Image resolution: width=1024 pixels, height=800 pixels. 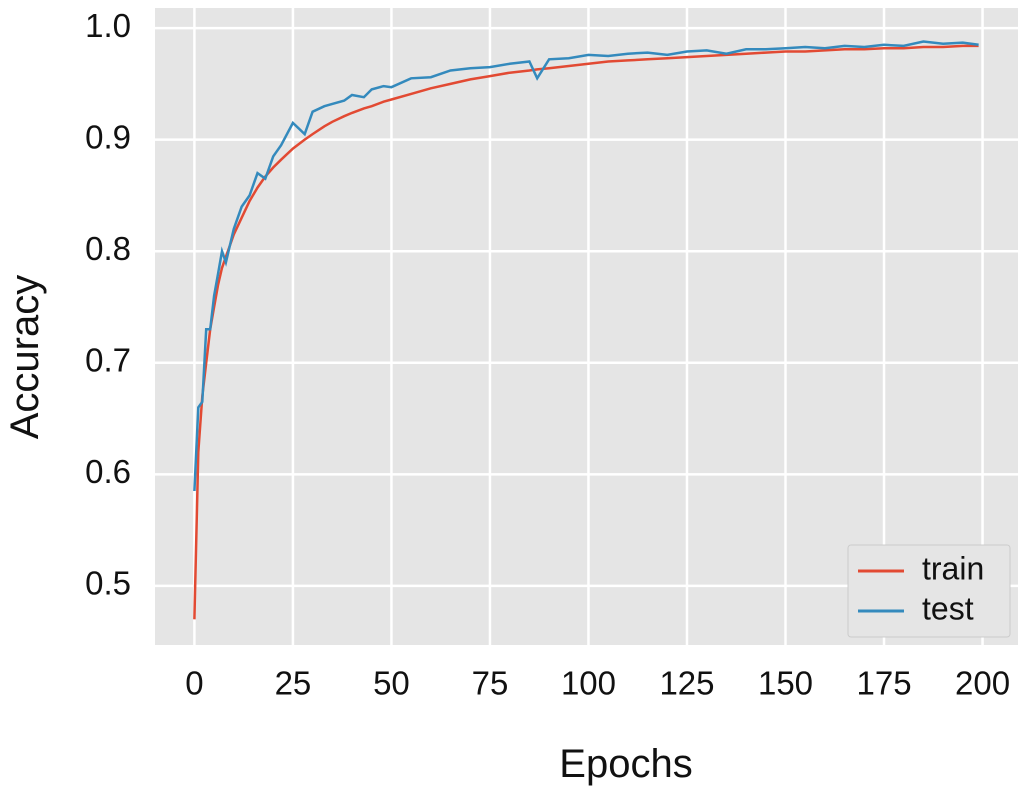 What do you see at coordinates (108, 583) in the screenshot?
I see `y-tick-label: 0.5` at bounding box center [108, 583].